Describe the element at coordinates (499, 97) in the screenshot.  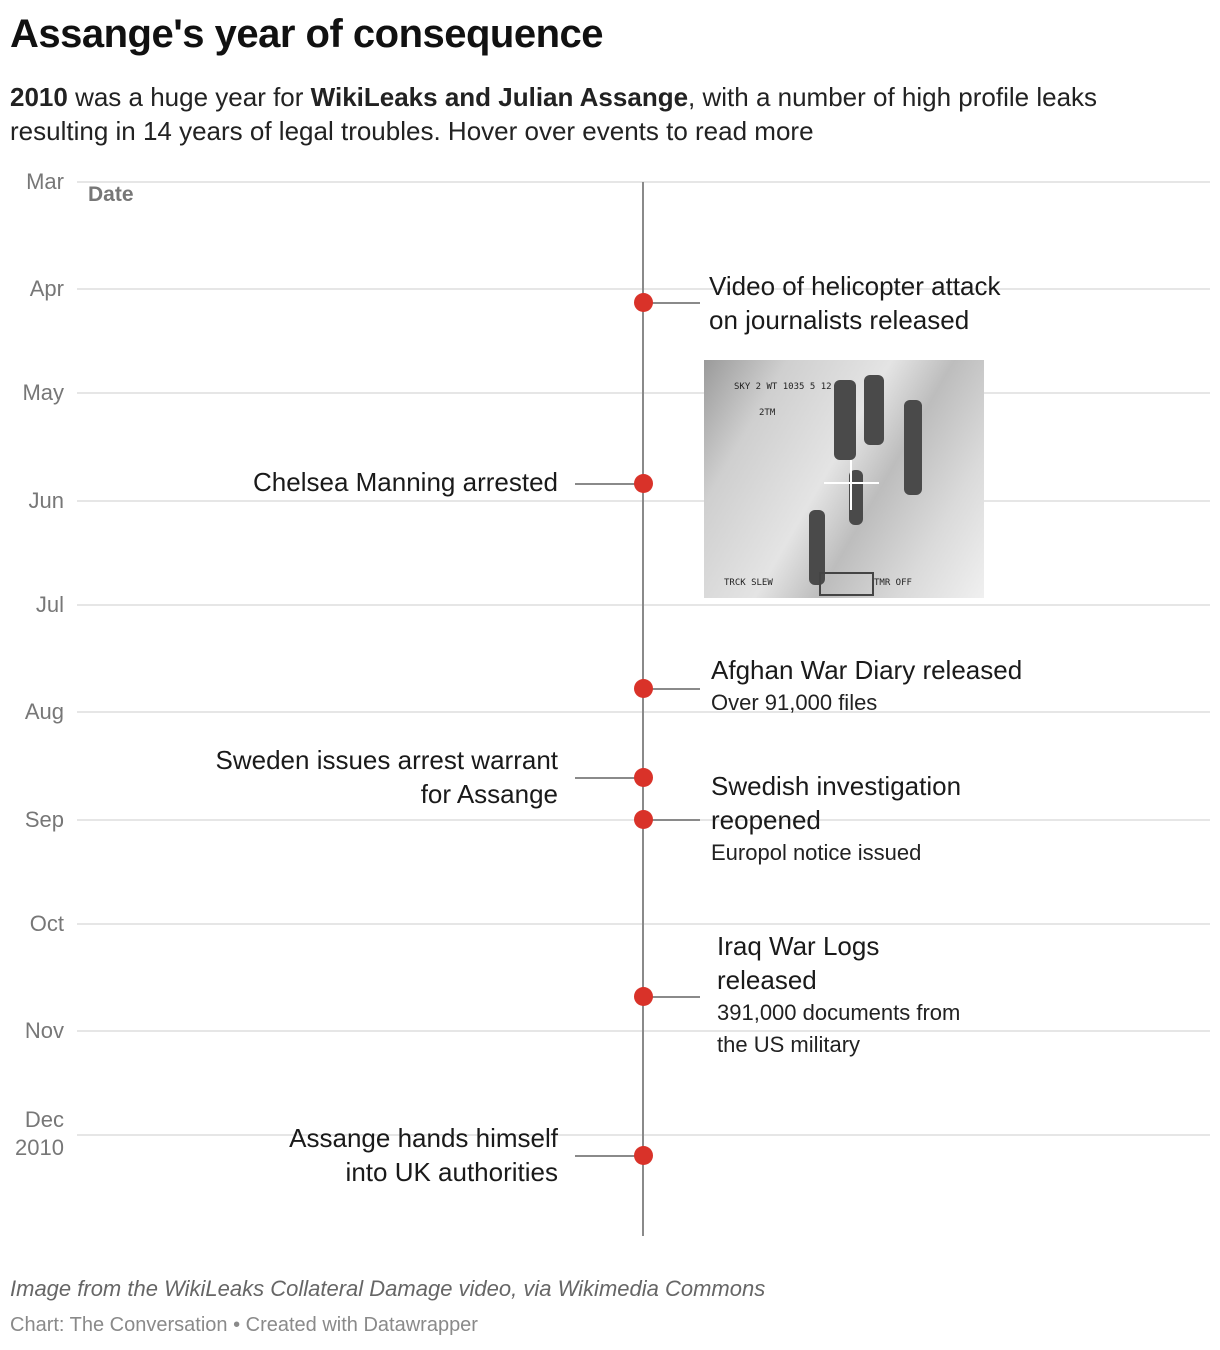
I see `subtitle-entity: WikiLeaks and Julian Assange` at that location.